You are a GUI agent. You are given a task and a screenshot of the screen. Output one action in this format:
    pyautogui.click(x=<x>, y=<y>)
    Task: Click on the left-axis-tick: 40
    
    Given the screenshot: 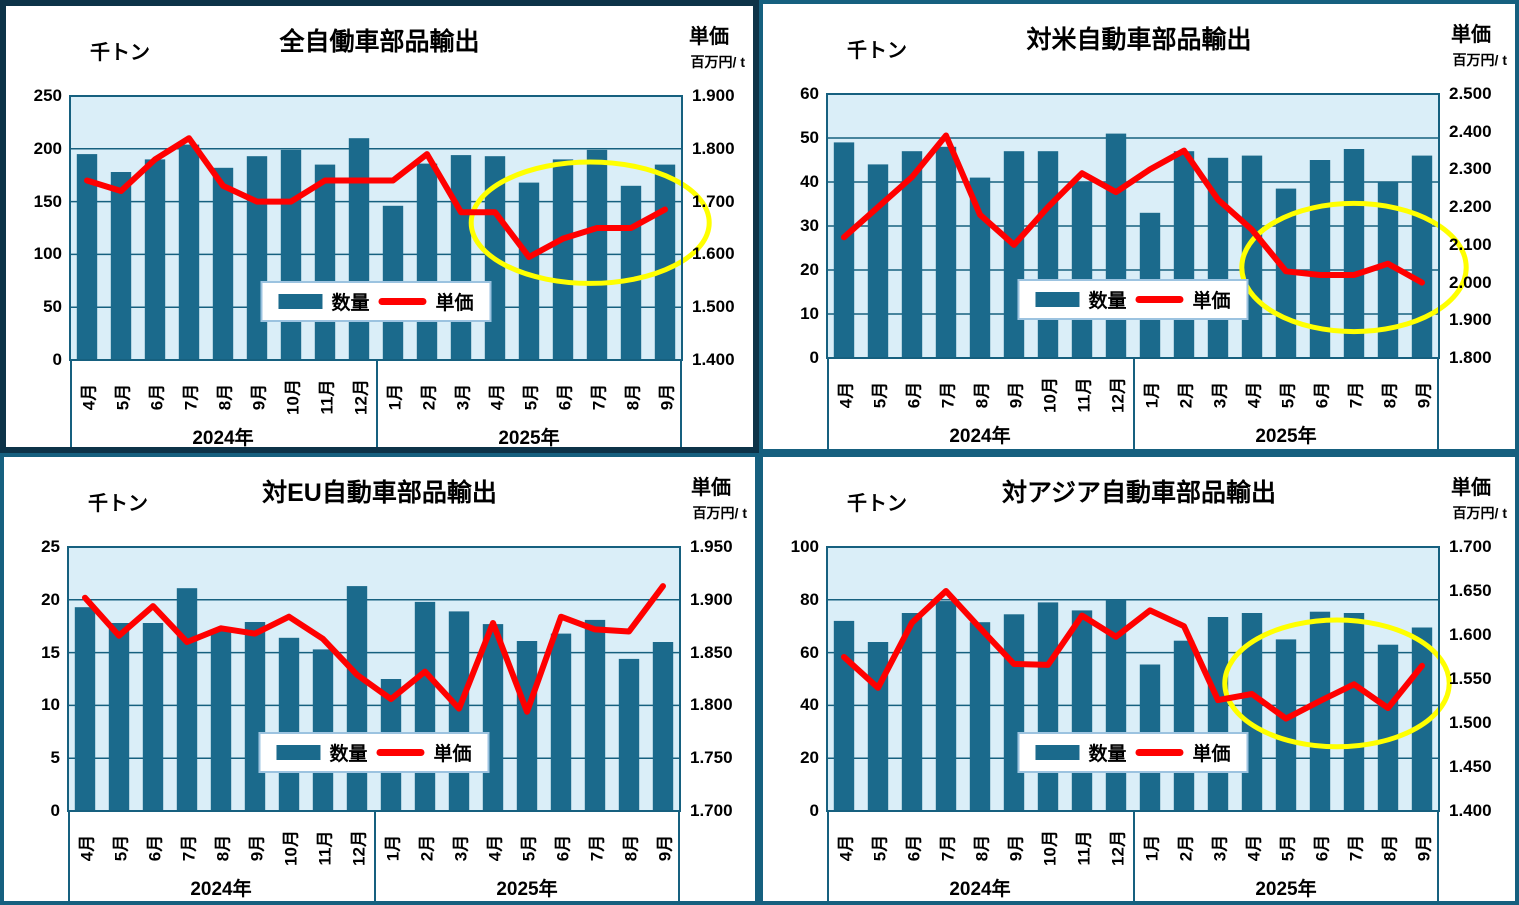 What is the action you would take?
    pyautogui.click(x=809, y=181)
    